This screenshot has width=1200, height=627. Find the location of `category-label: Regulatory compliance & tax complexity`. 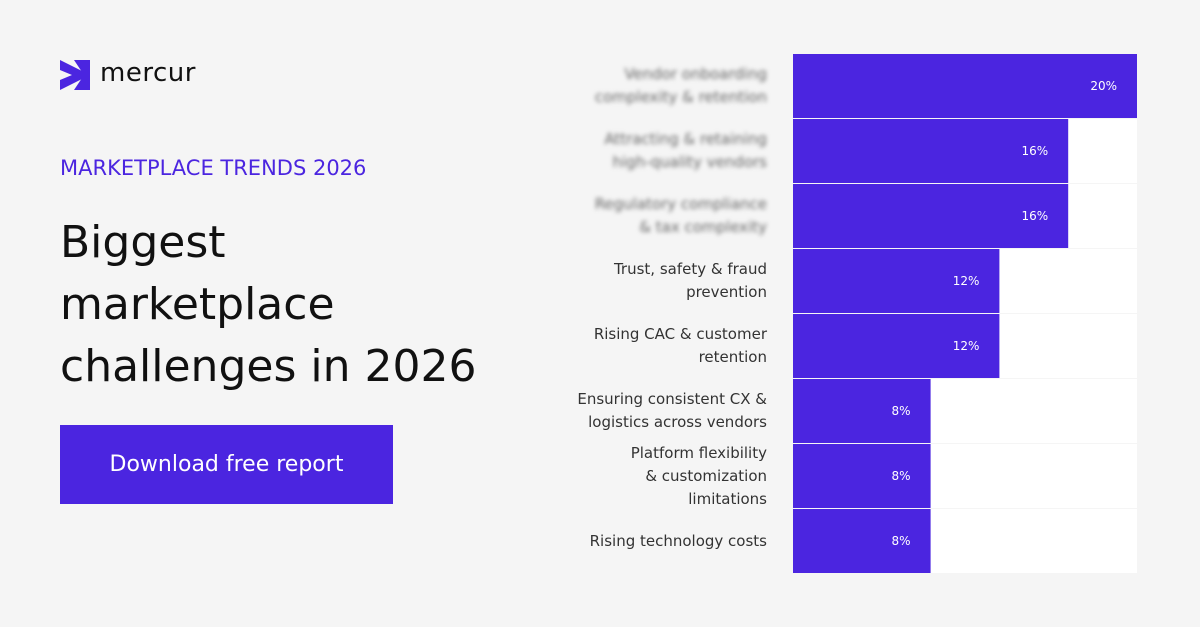

category-label: Regulatory compliance & tax complexity is located at coordinates (680, 215).